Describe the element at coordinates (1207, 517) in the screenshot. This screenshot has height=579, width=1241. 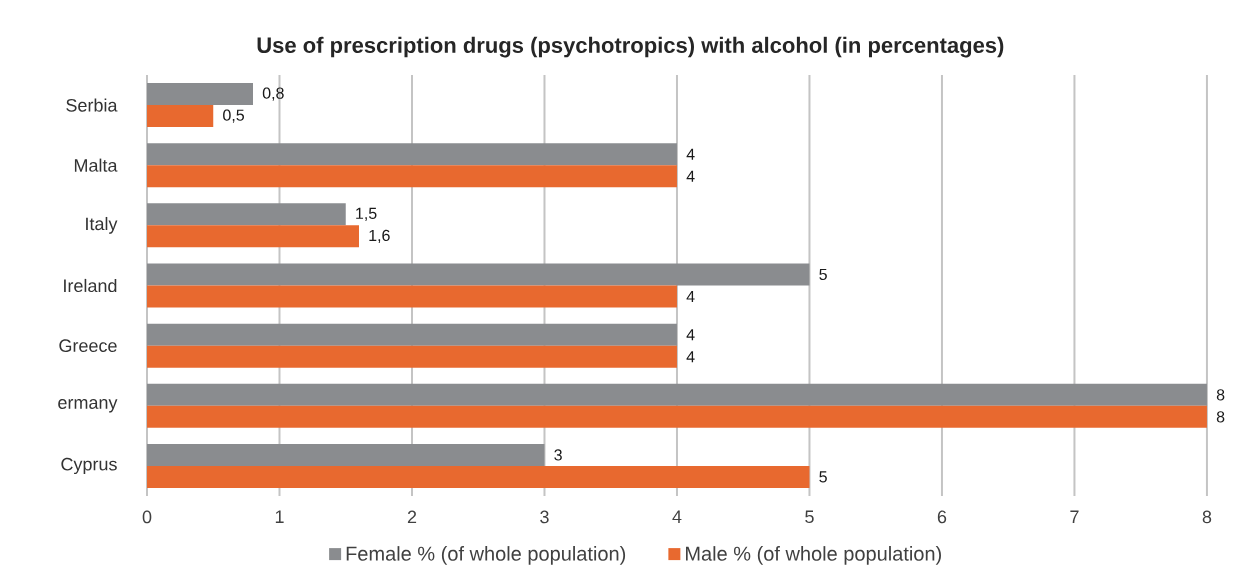
I see `x-tick-label: 8` at that location.